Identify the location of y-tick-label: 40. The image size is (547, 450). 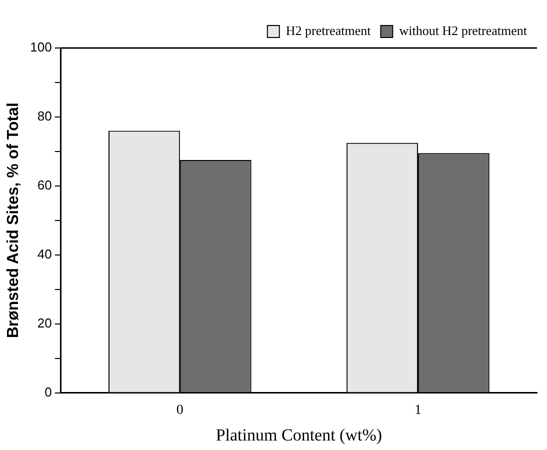
(44, 254).